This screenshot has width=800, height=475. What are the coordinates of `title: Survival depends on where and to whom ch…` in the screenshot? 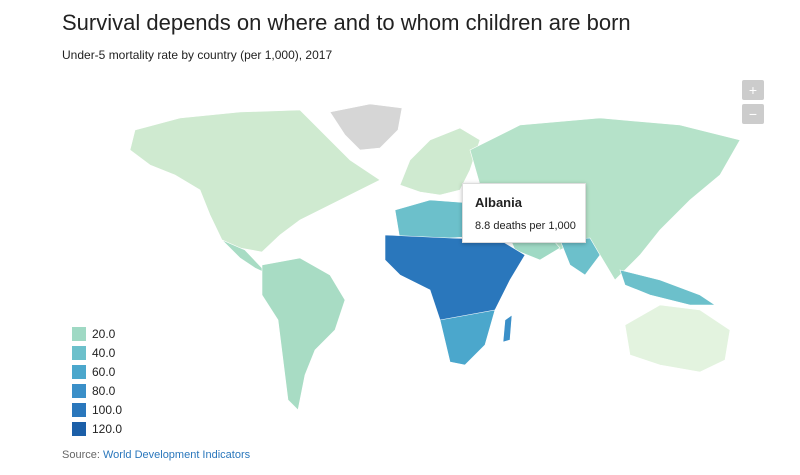 It's located at (346, 22).